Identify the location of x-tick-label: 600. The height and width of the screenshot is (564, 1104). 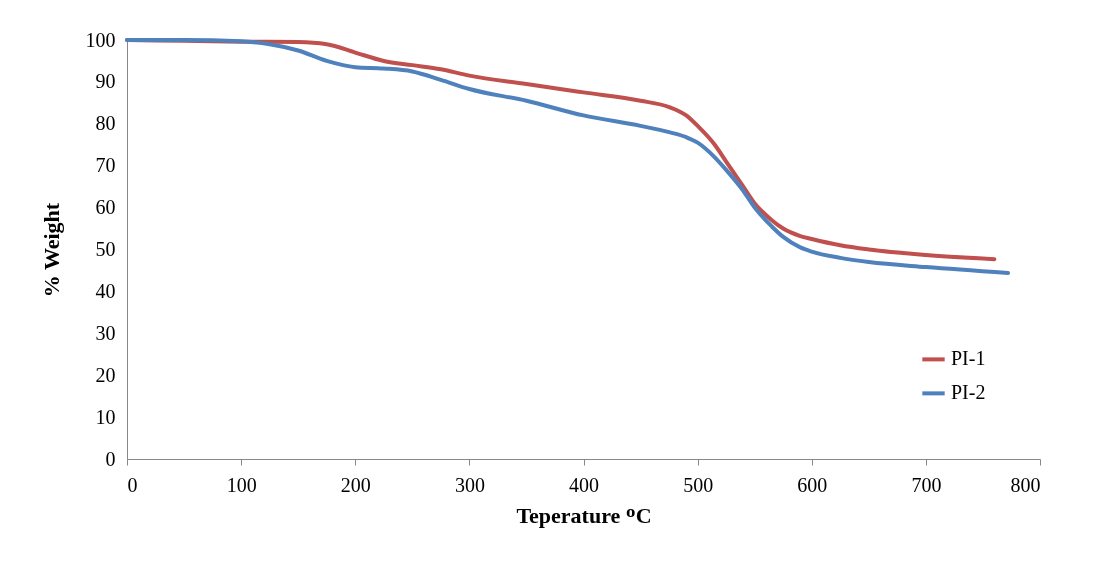
(812, 484).